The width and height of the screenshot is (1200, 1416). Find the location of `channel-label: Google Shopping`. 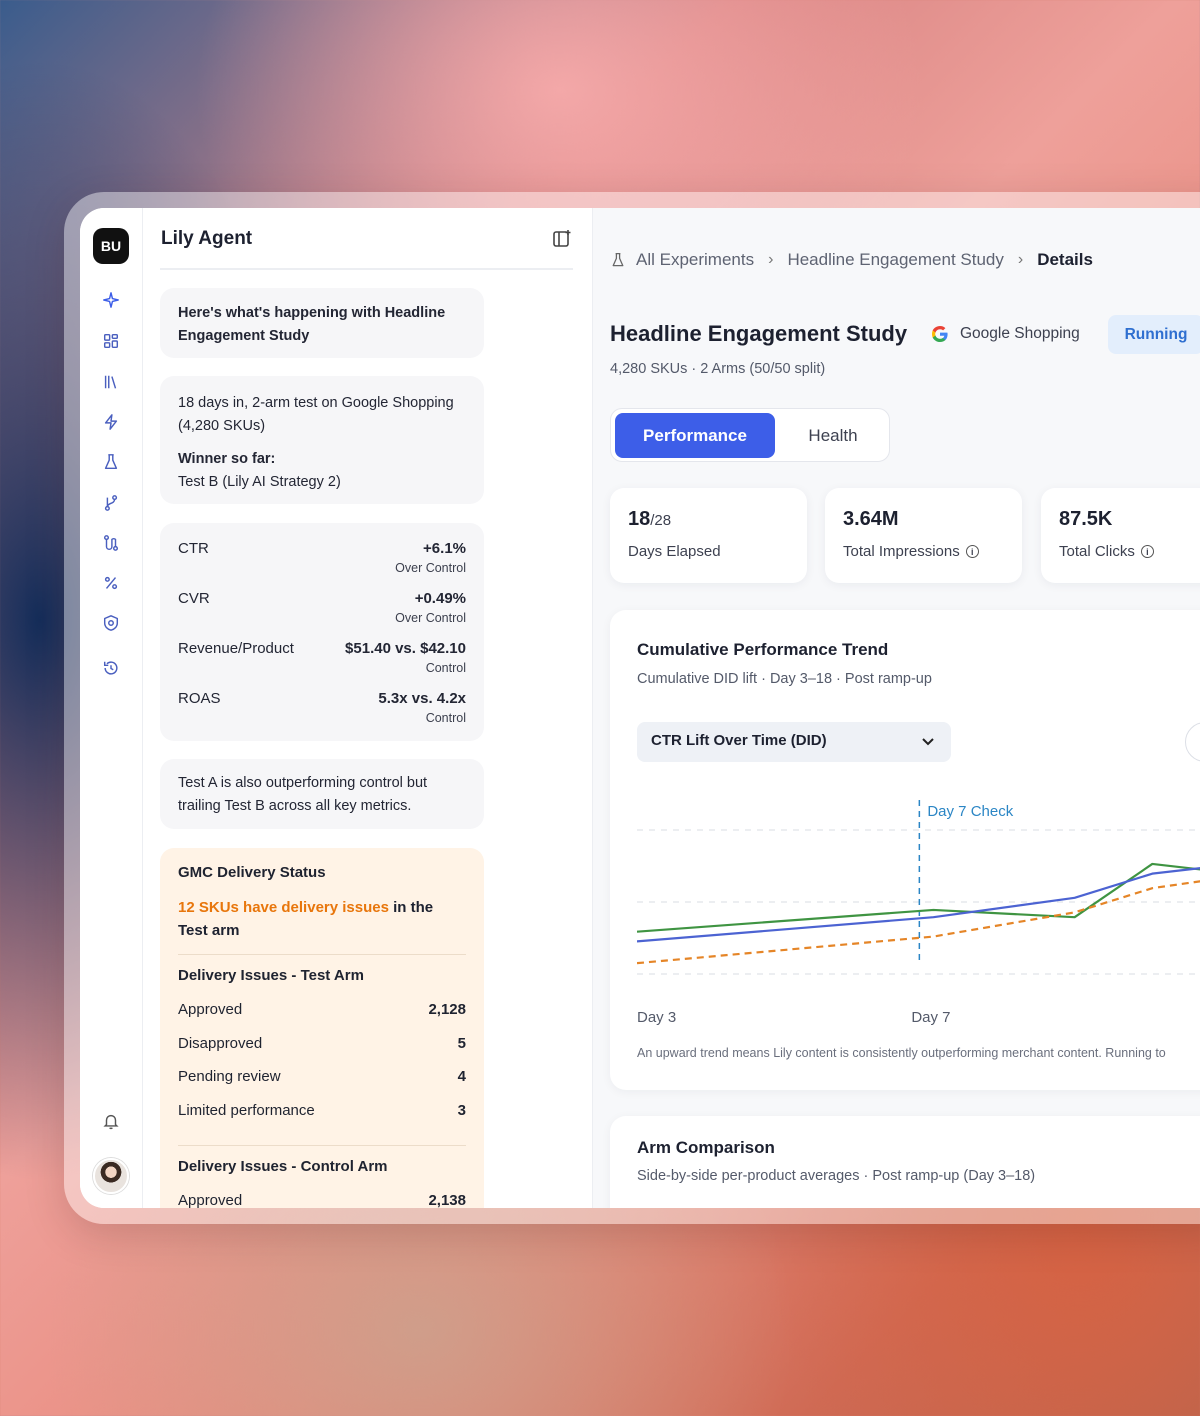

channel-label: Google Shopping is located at coordinates (1005, 334).